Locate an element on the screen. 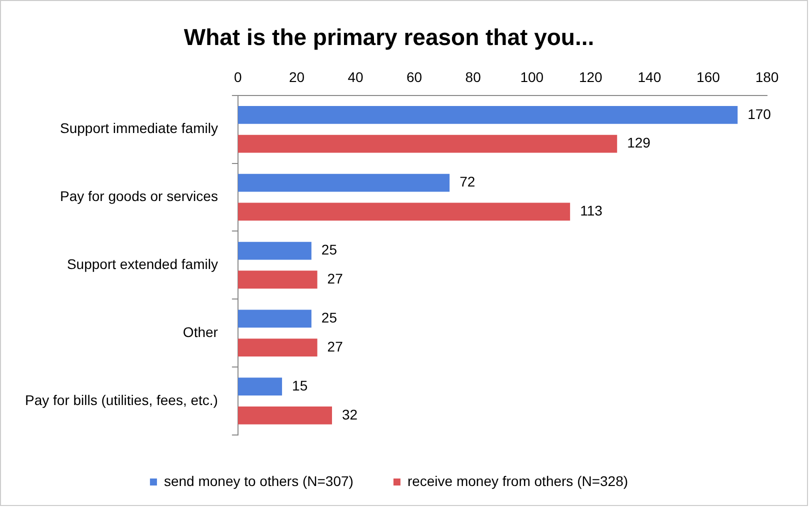 The width and height of the screenshot is (810, 508). data-label: 32 is located at coordinates (350, 414).